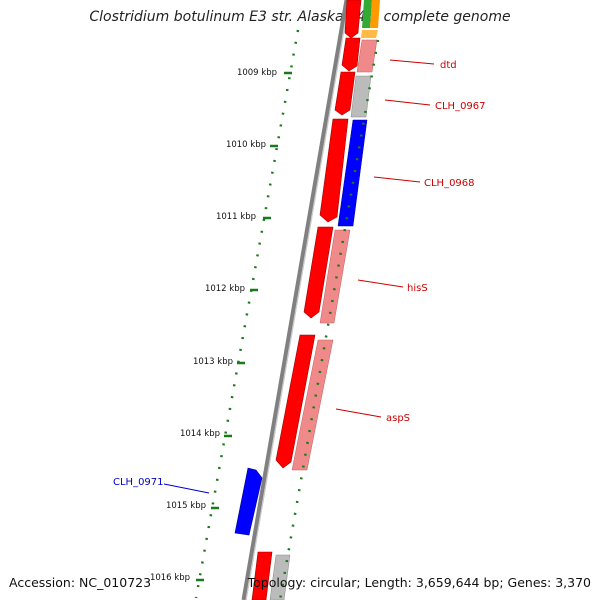  Describe the element at coordinates (248, 501) in the screenshot. I see `gene-feature-clh0971` at that location.